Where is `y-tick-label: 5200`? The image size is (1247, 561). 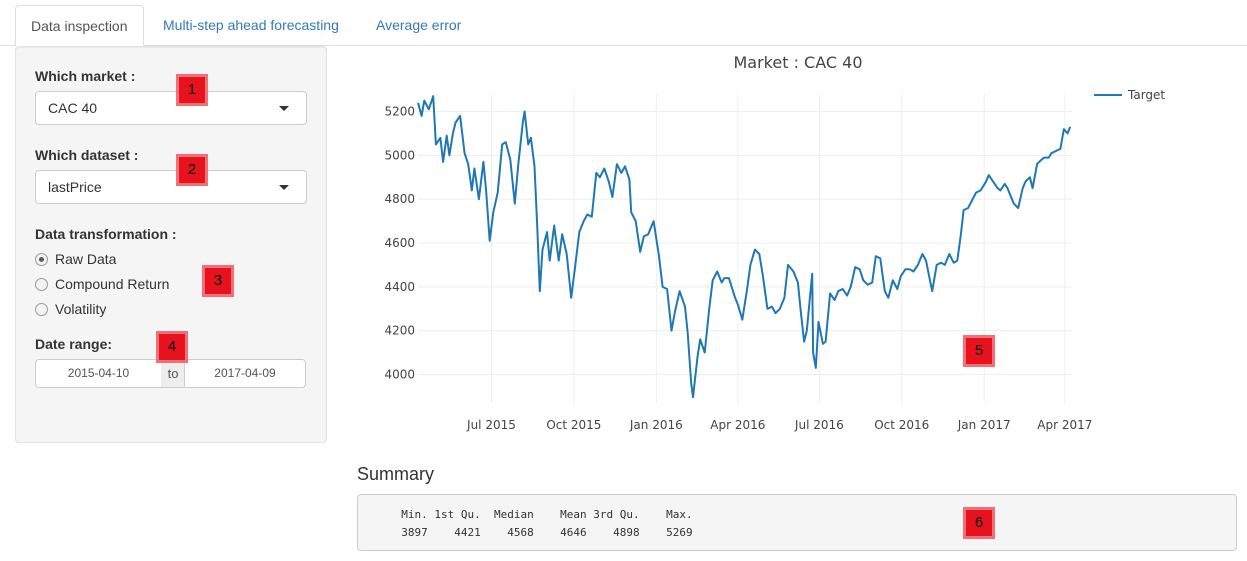 y-tick-label: 5200 is located at coordinates (399, 112).